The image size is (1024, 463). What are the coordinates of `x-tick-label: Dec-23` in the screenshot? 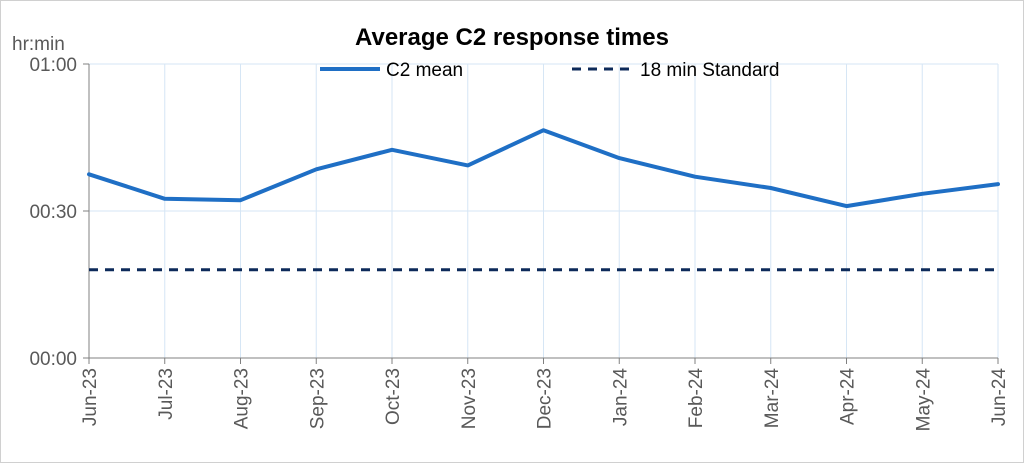 It's located at (545, 398).